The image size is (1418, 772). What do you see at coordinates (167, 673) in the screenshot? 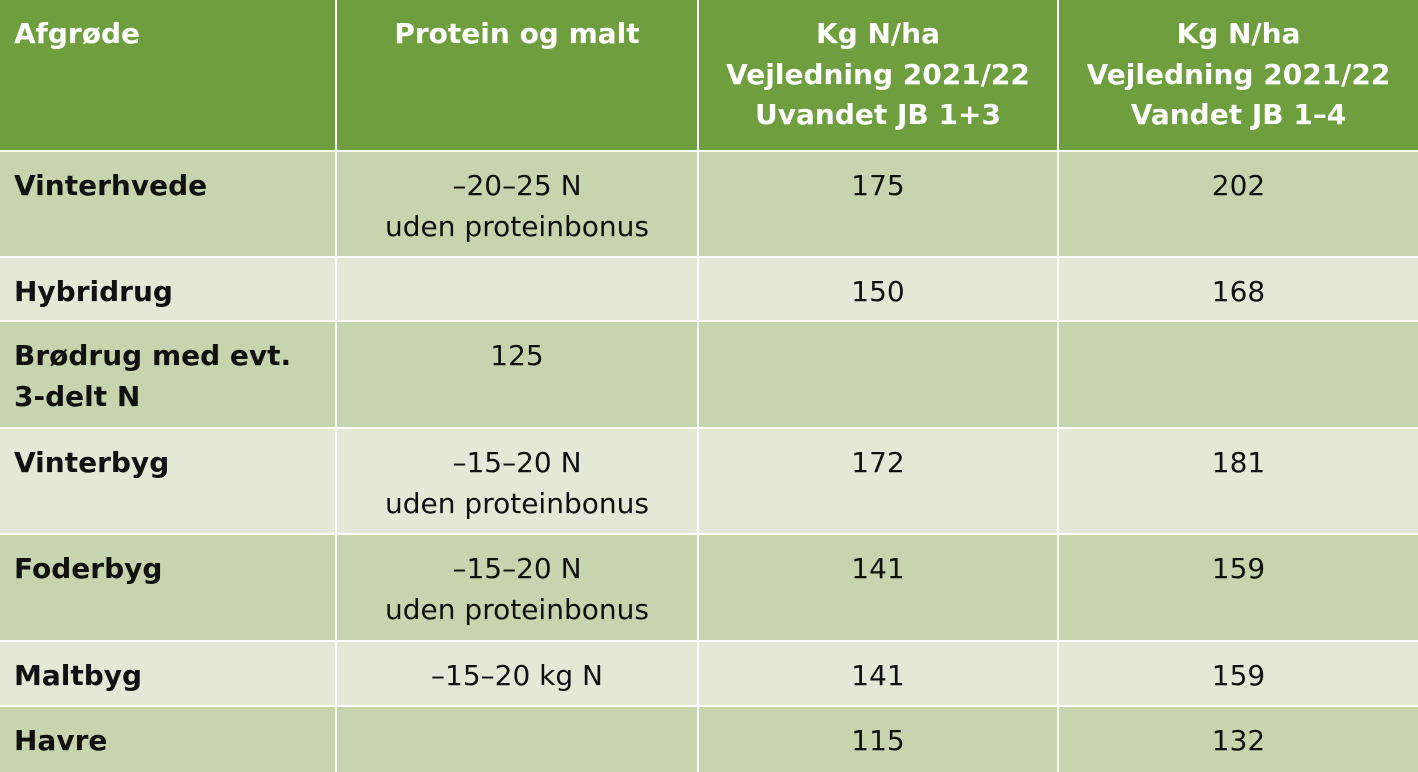
I see `crop-cell: Maltbyg` at bounding box center [167, 673].